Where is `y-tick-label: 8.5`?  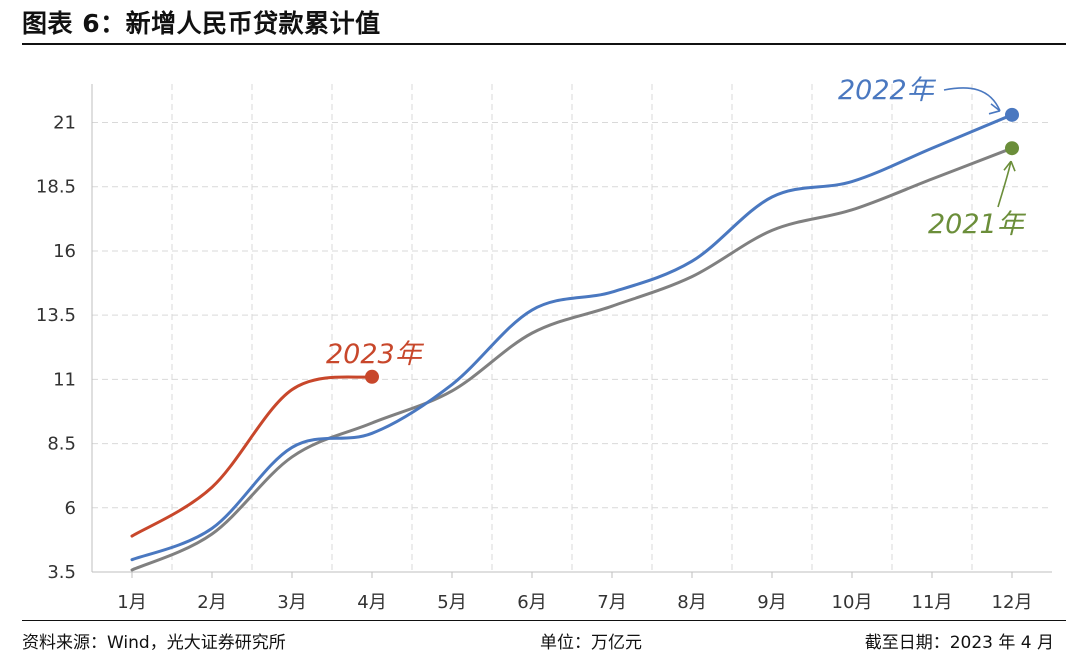
y-tick-label: 8.5 is located at coordinates (61, 444).